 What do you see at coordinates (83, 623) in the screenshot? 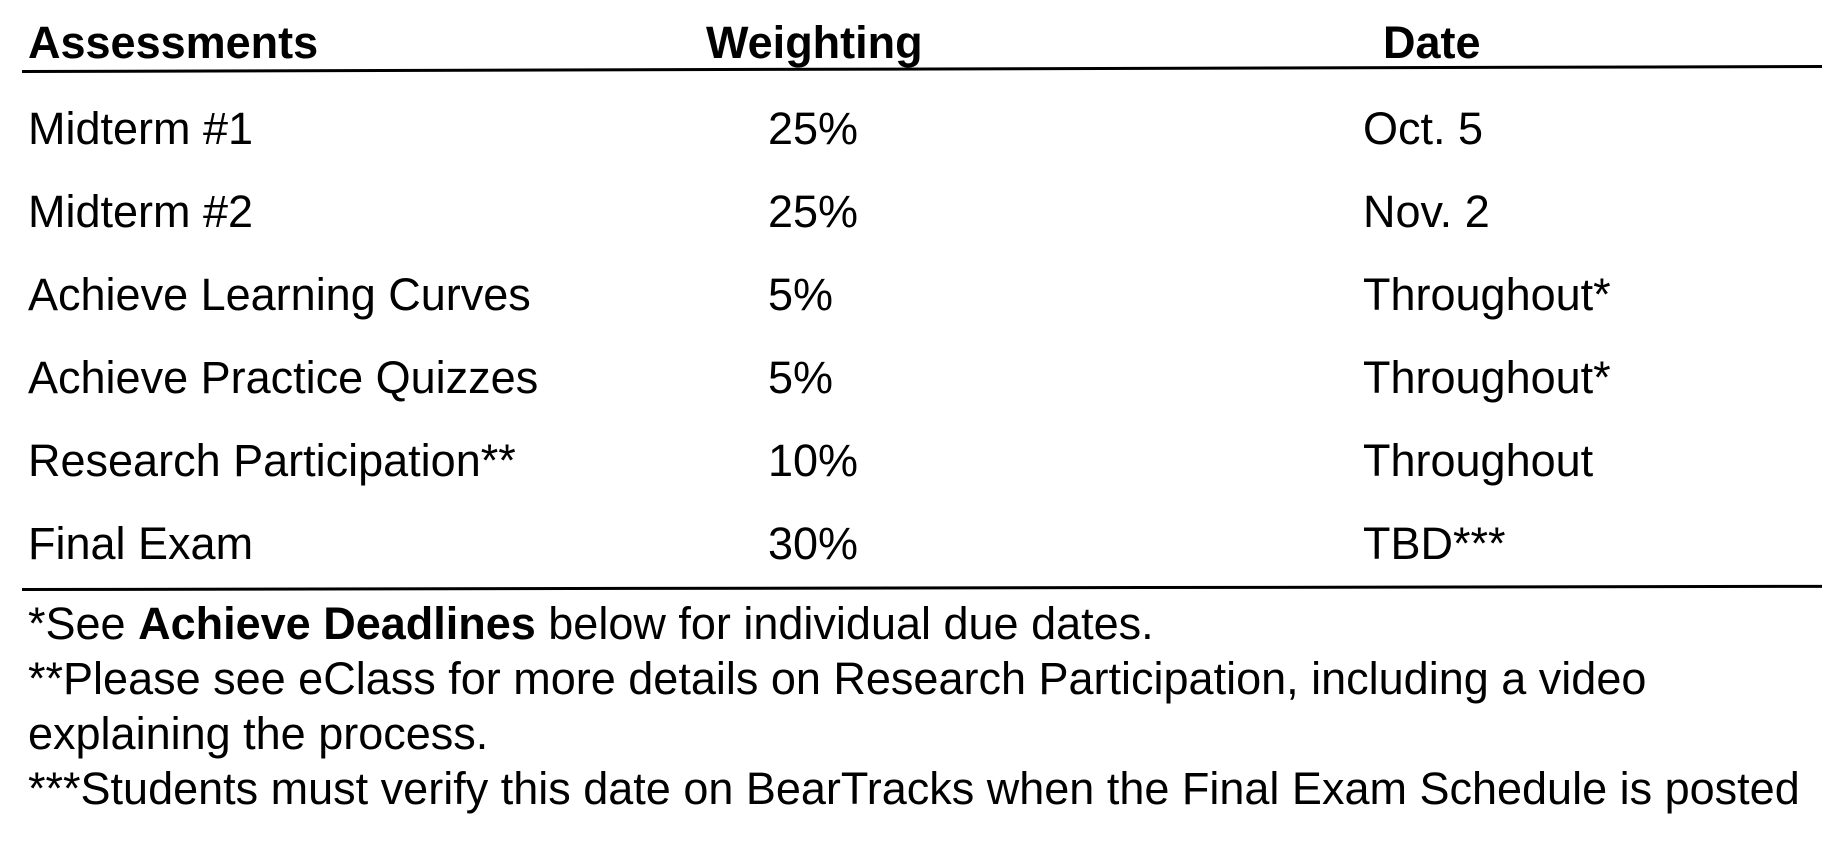
I see `footnote-achieve-prefix: *See` at bounding box center [83, 623].